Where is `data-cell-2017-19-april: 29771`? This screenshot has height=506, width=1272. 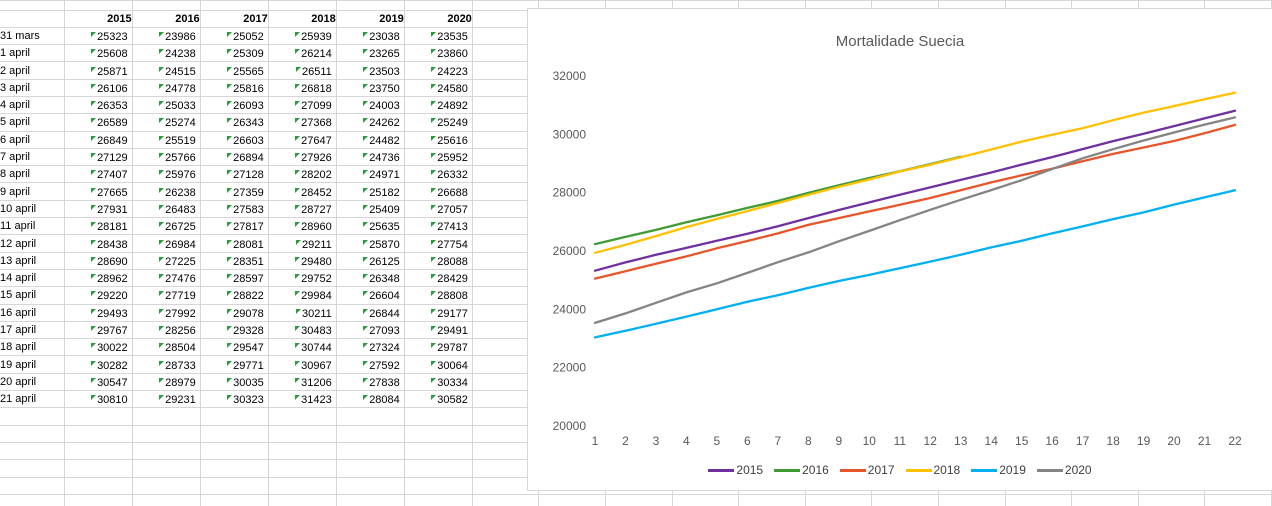 data-cell-2017-19-april: 29771 is located at coordinates (234, 364).